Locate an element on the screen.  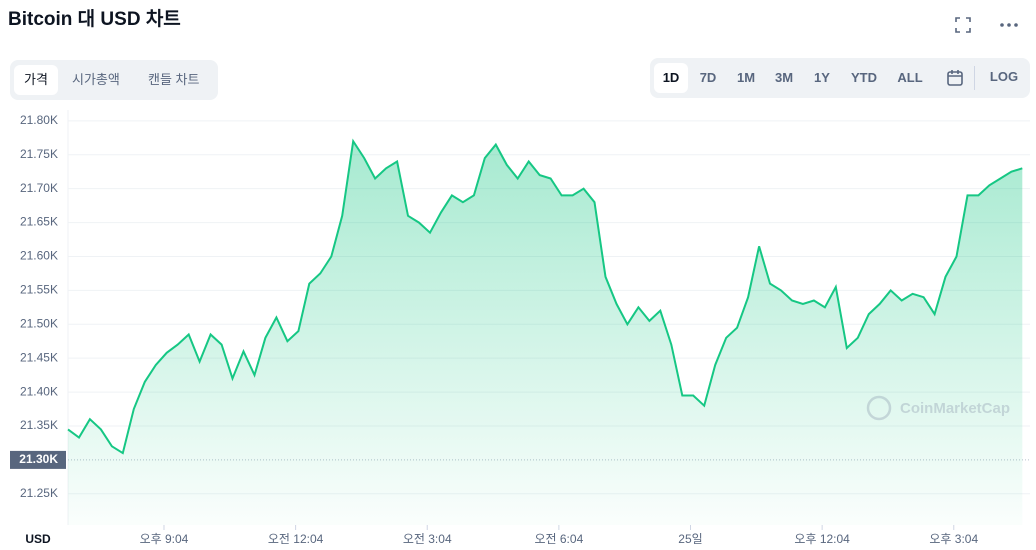
y-tick-label: 21.70K is located at coordinates (39, 188).